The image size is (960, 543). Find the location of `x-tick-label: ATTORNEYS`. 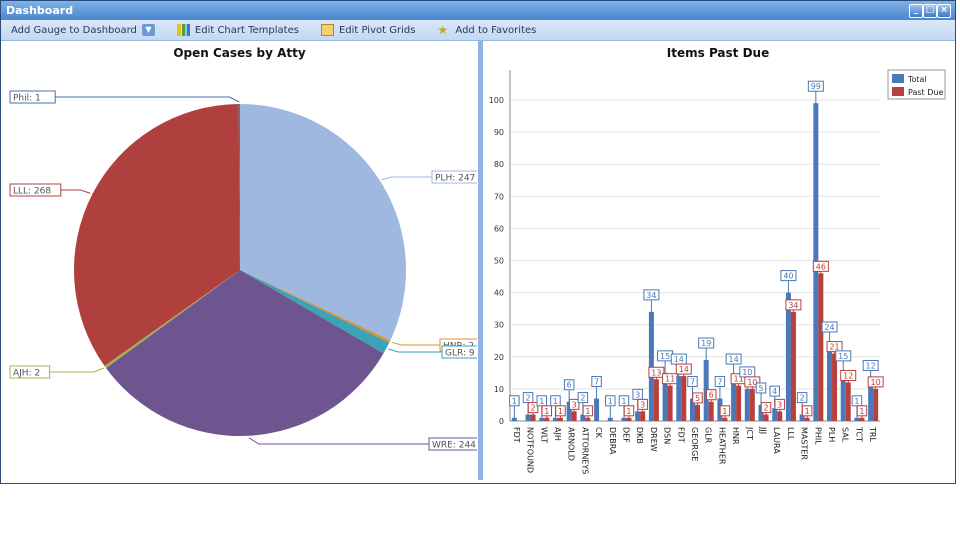

x-tick-label: ATTORNEYS is located at coordinates (584, 450).